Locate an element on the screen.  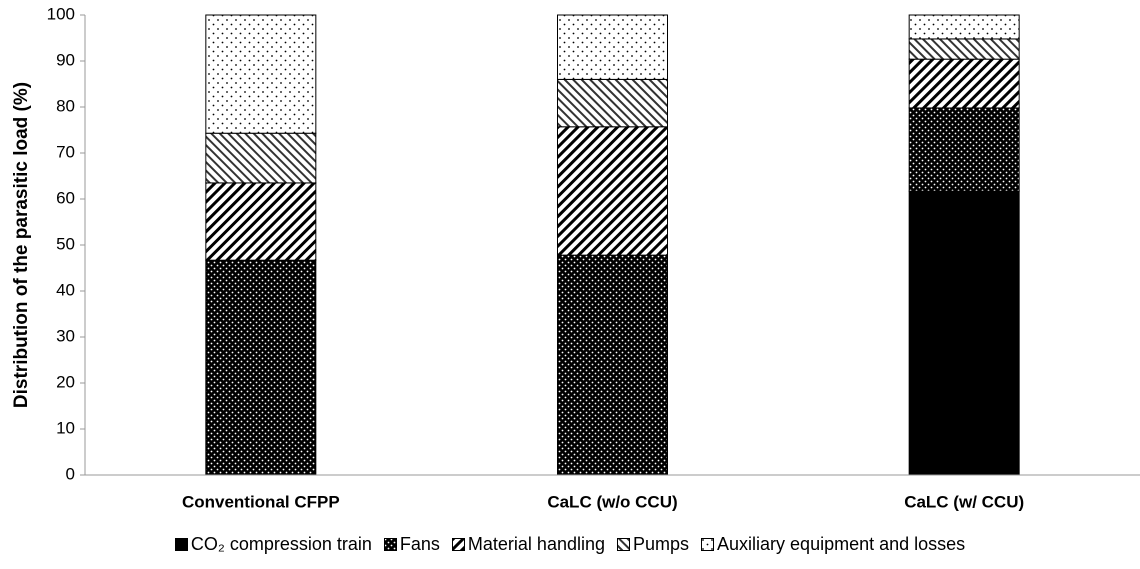
legend-item: Pumps is located at coordinates (653, 544).